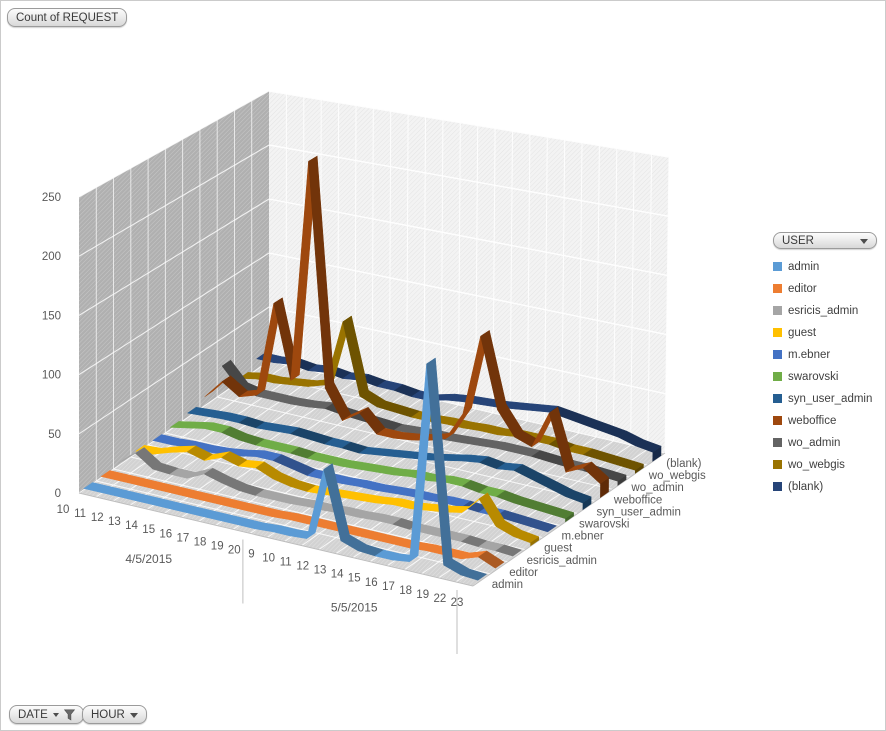  I want to click on series-axis-label: esricis_admin, so click(562, 561).